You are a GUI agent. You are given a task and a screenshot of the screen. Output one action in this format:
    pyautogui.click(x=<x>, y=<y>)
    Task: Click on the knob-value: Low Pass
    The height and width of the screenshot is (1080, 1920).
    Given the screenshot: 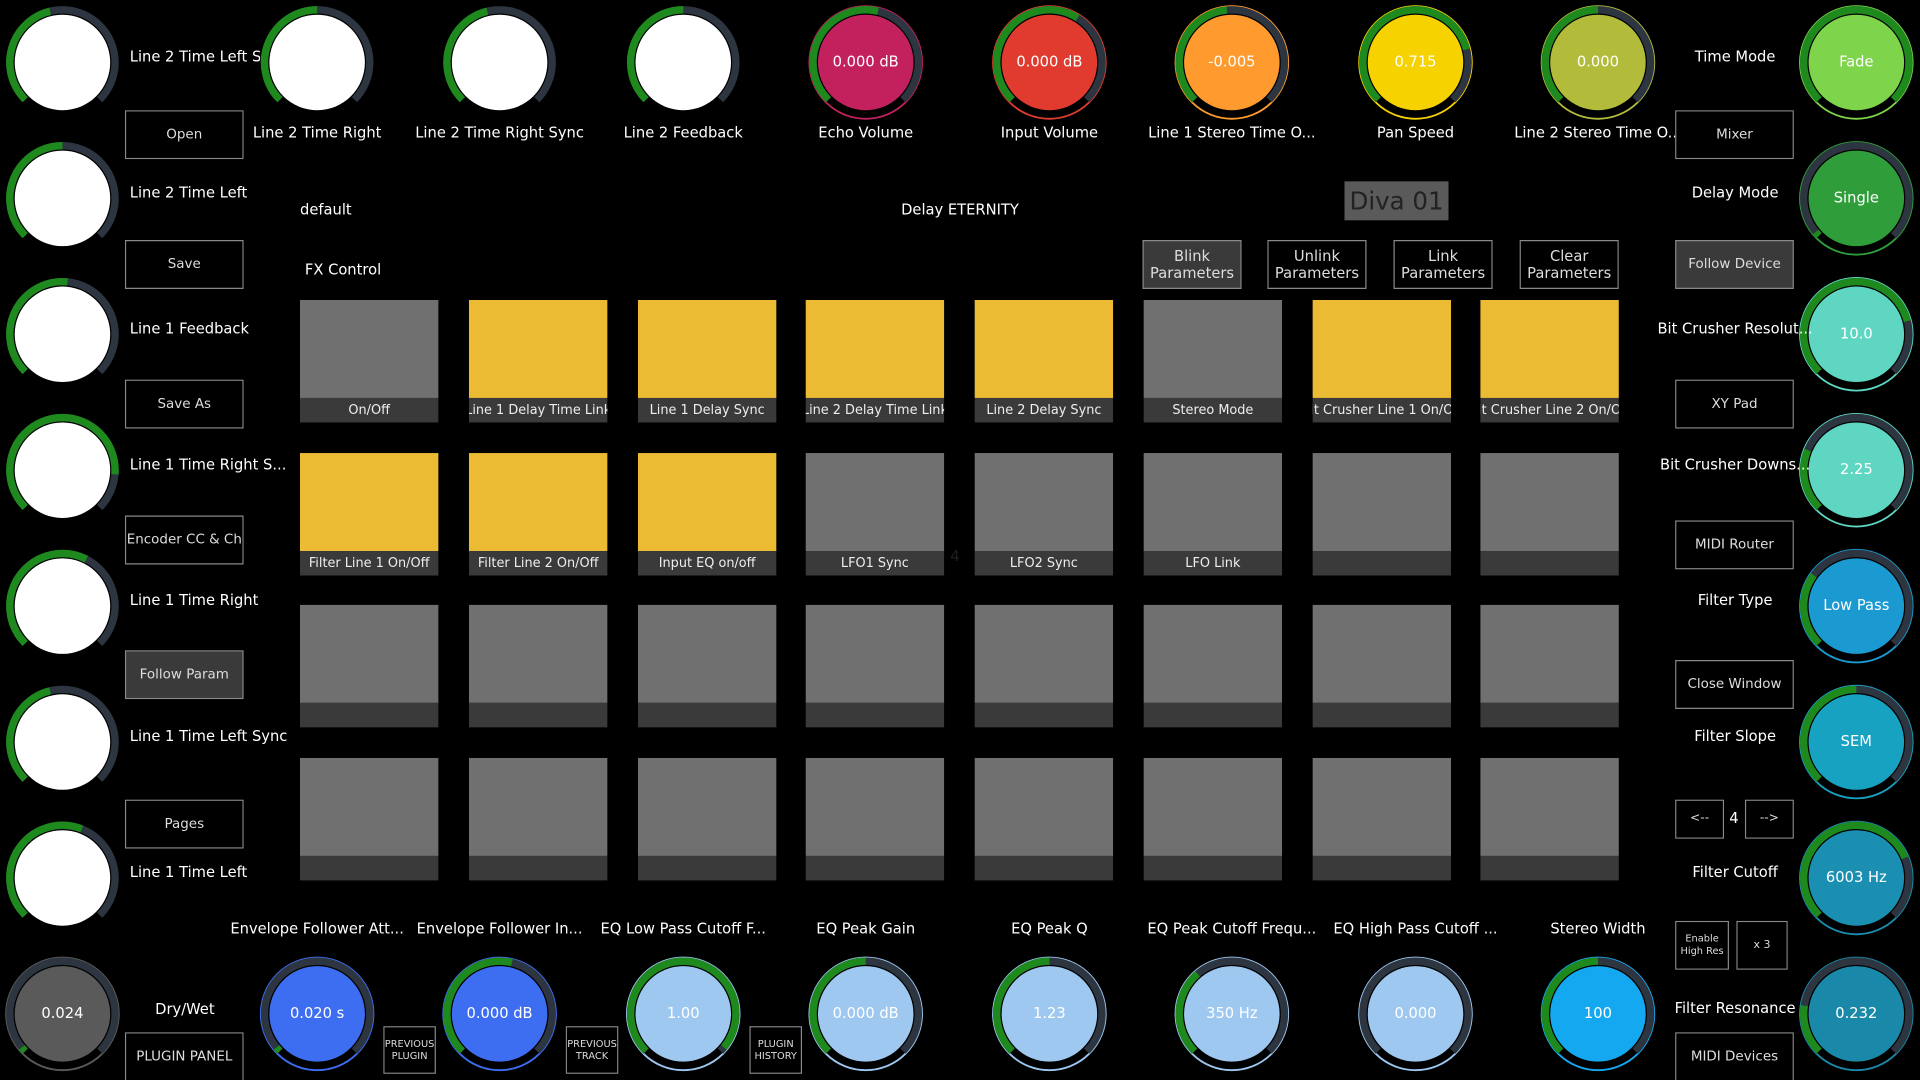 What is the action you would take?
    pyautogui.click(x=1856, y=605)
    